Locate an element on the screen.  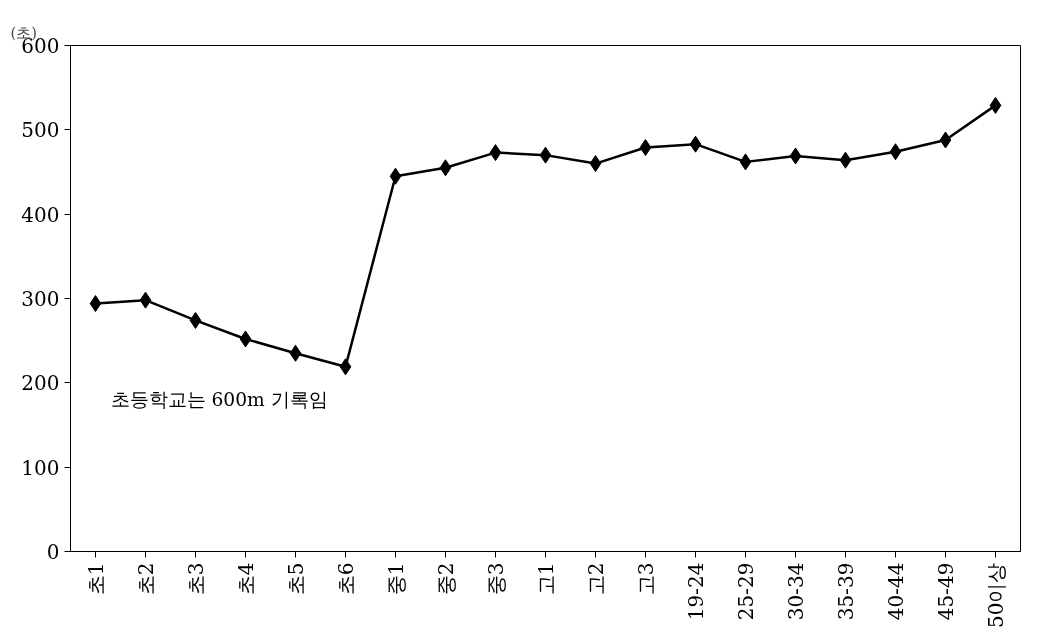
x-tick-label: 고3 is located at coordinates (645, 579).